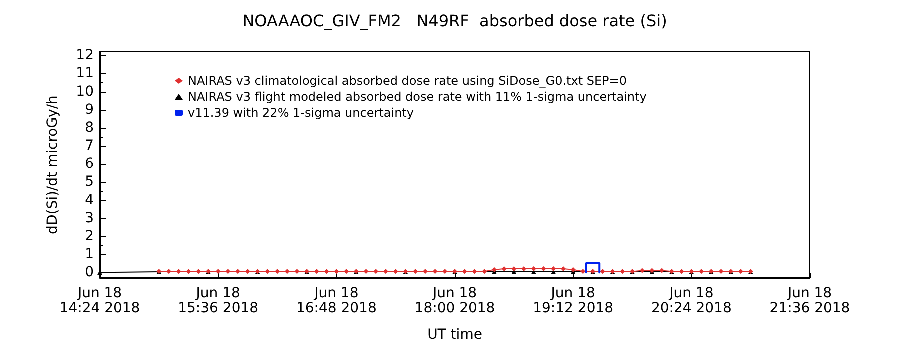 This screenshot has width=900, height=350. Describe the element at coordinates (89, 236) in the screenshot. I see `y-tick-label: 2` at that location.